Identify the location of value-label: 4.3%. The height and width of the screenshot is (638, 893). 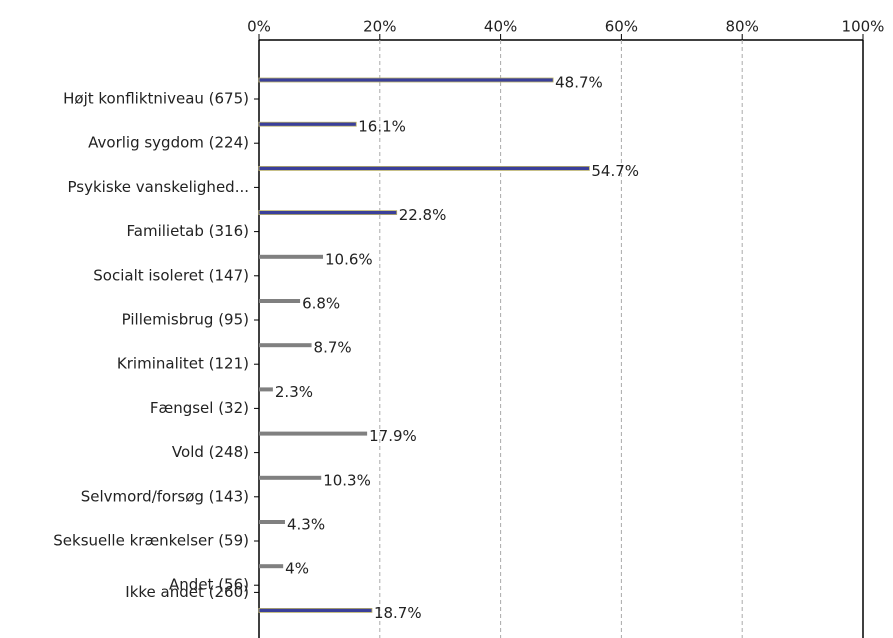
(306, 525).